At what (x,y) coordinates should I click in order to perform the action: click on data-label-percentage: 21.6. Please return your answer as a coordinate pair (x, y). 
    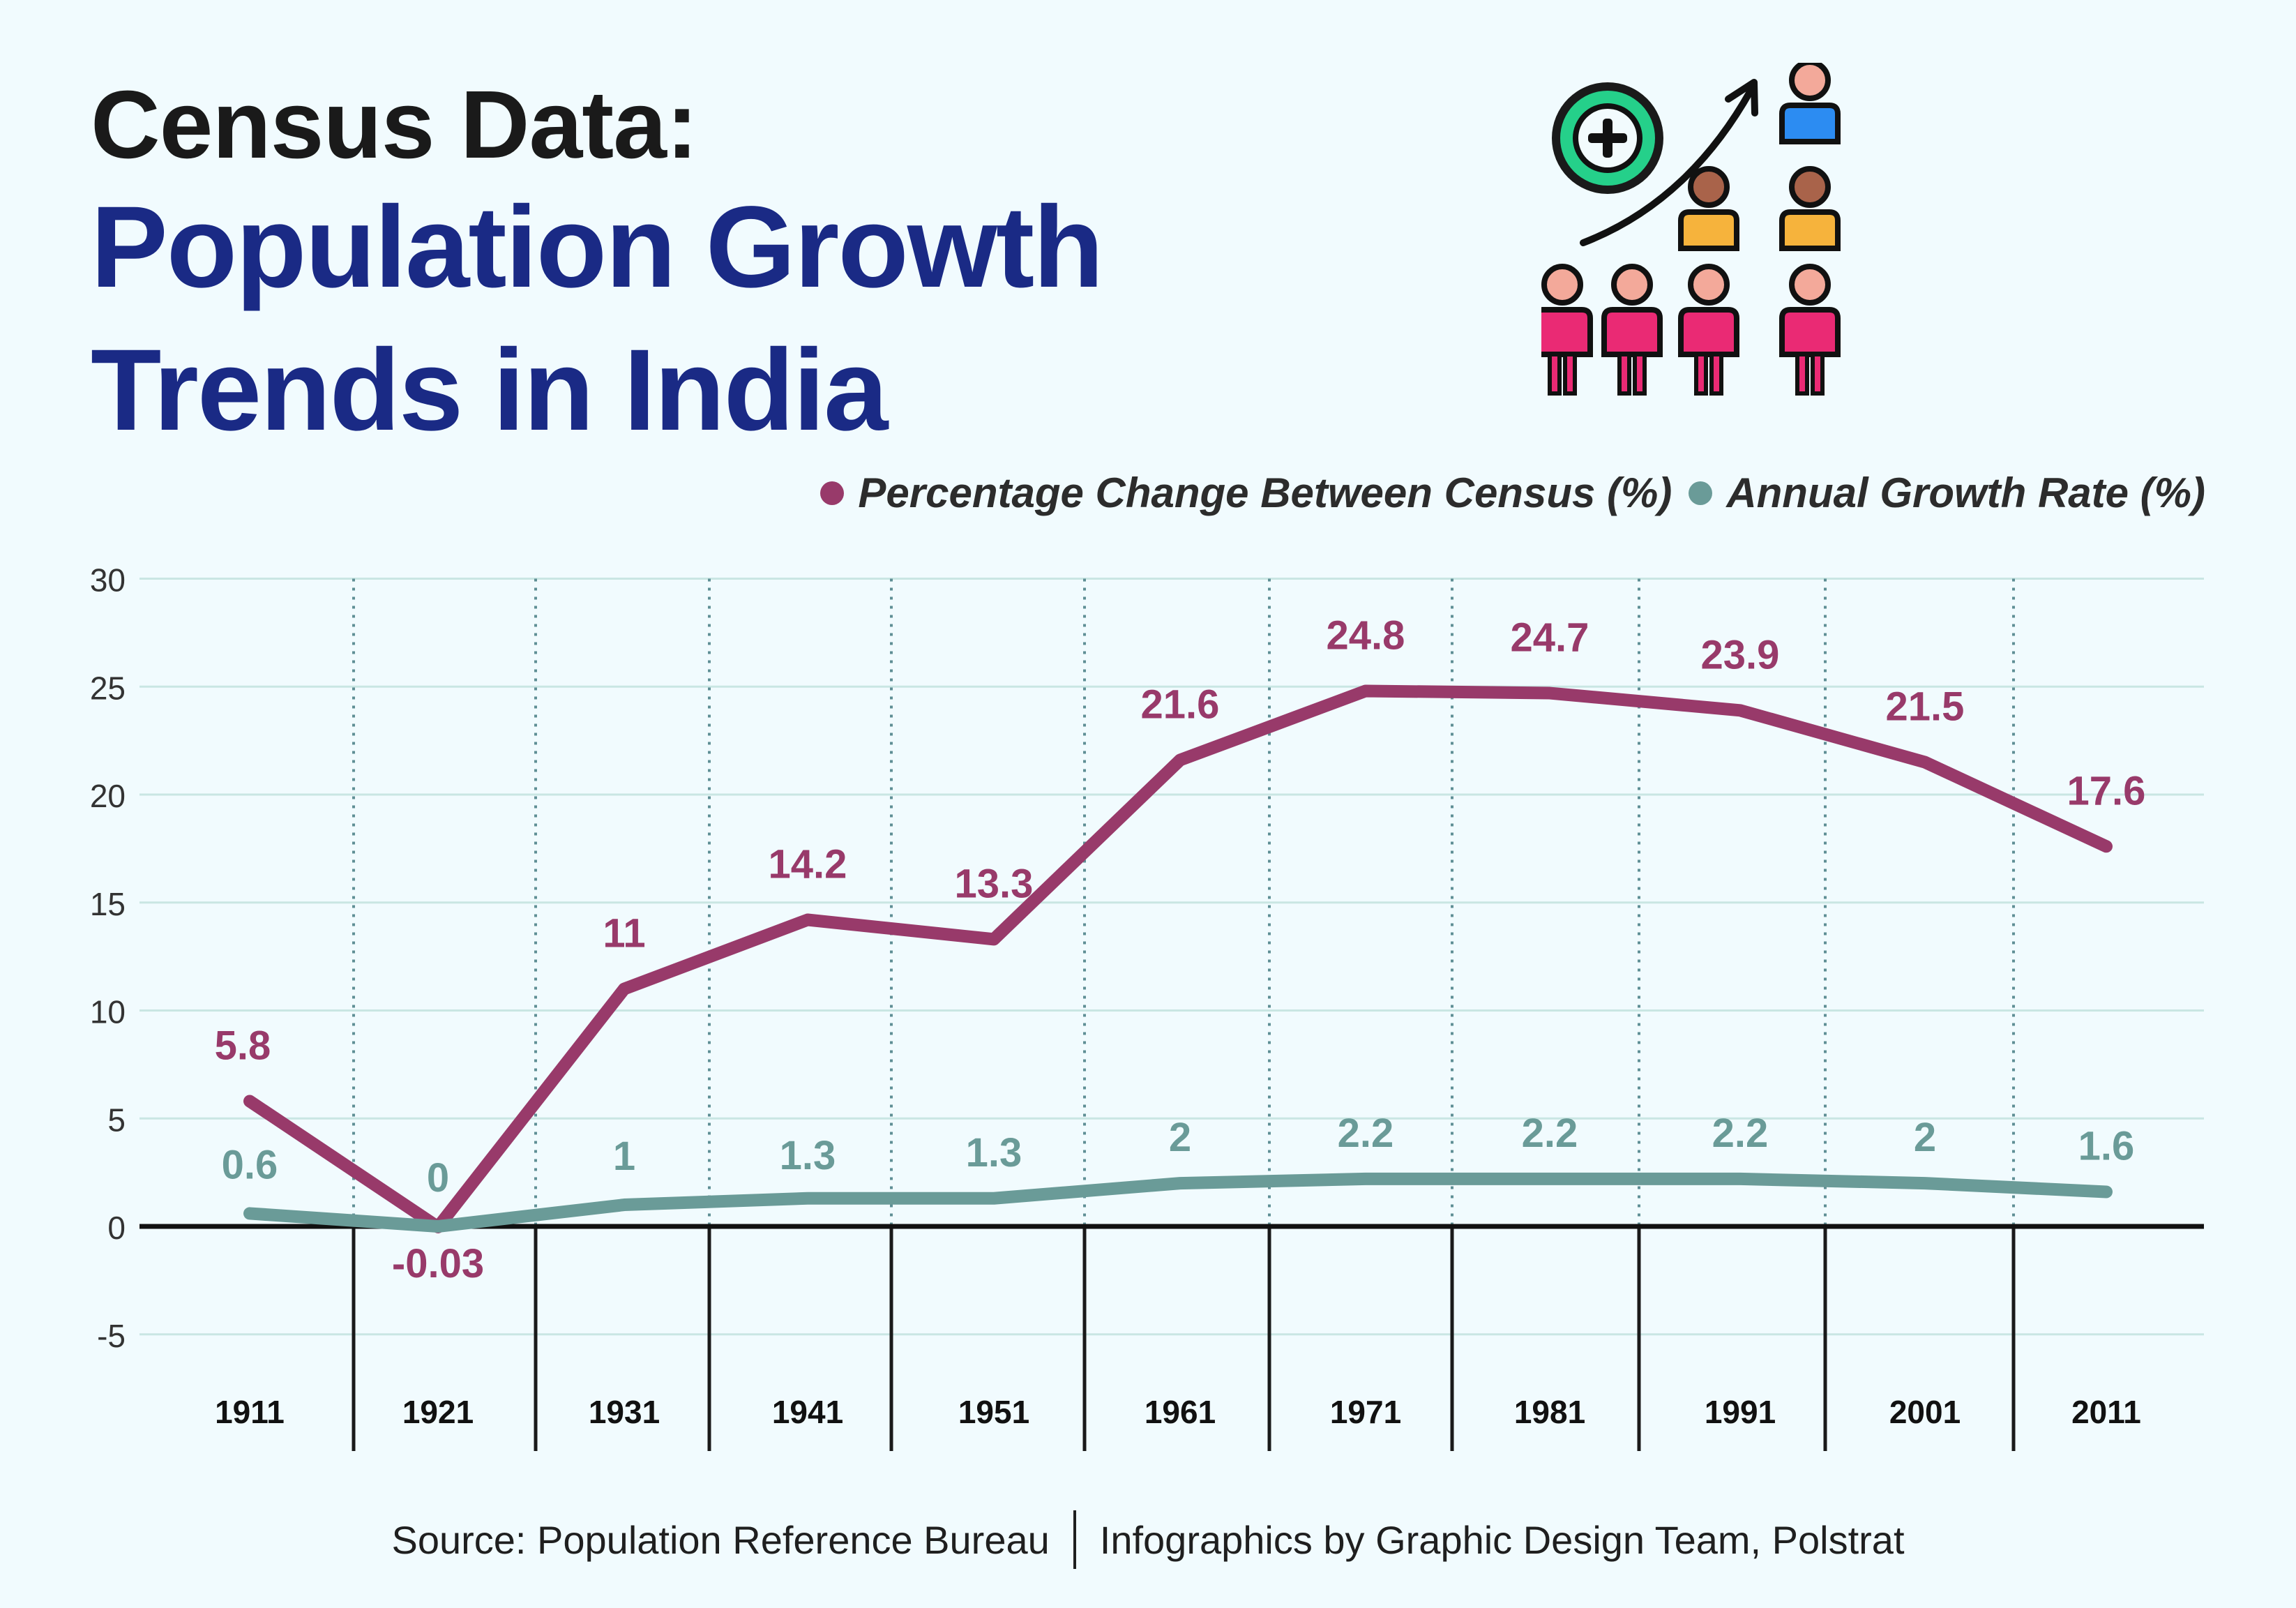
    Looking at the image, I should click on (1180, 704).